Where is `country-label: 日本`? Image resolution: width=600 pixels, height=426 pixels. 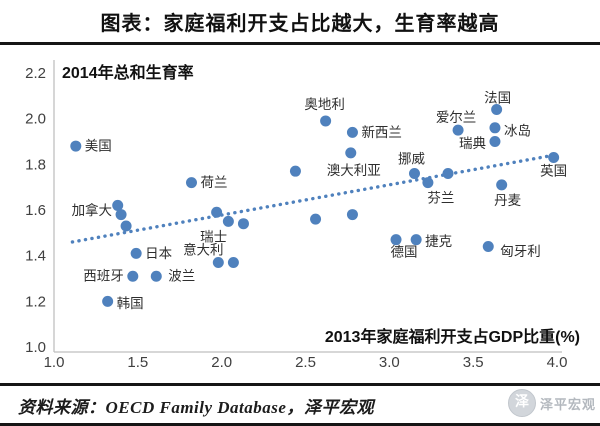
country-label: 日本 is located at coordinates (158, 253).